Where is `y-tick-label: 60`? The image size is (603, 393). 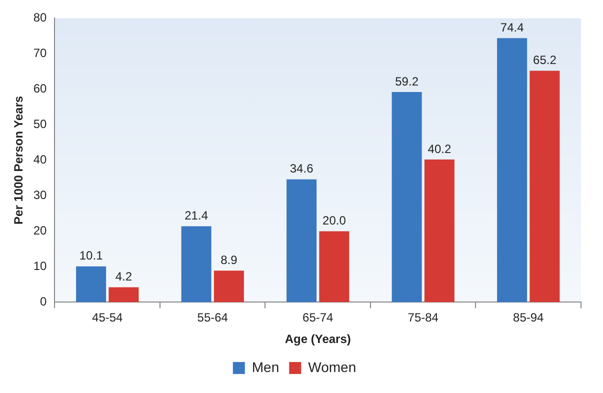 y-tick-label: 60 is located at coordinates (40, 89).